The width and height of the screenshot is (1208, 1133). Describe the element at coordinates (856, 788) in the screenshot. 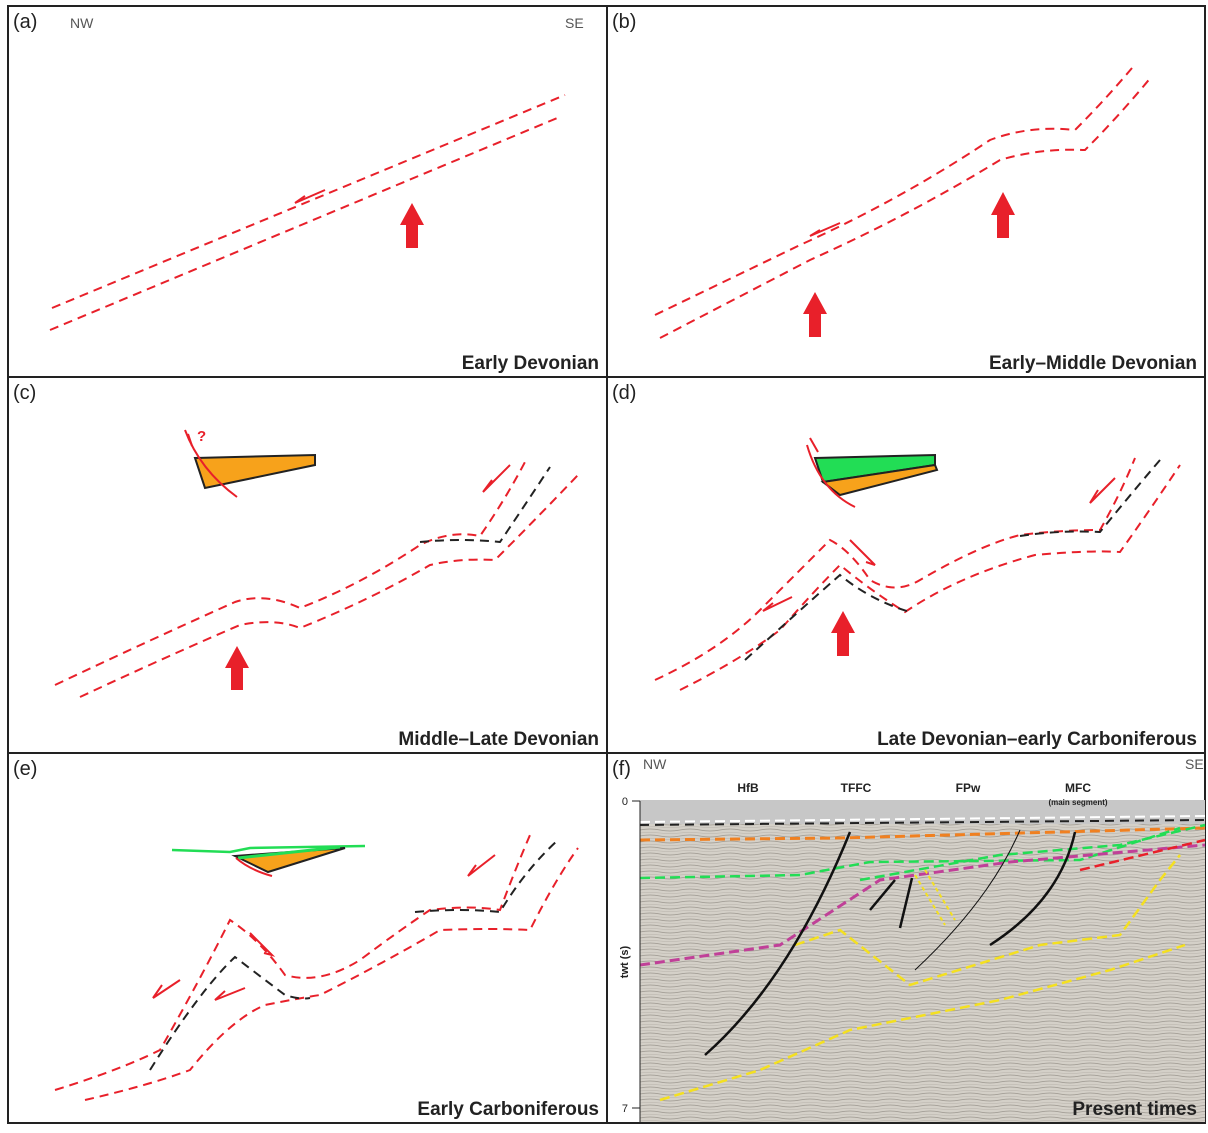

I see `feature-label: TFFC` at that location.